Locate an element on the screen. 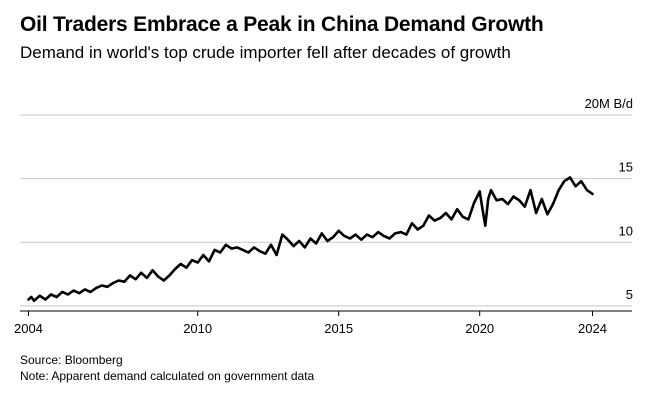 The image size is (657, 401). y-tick-label: 20M B/d is located at coordinates (609, 103).